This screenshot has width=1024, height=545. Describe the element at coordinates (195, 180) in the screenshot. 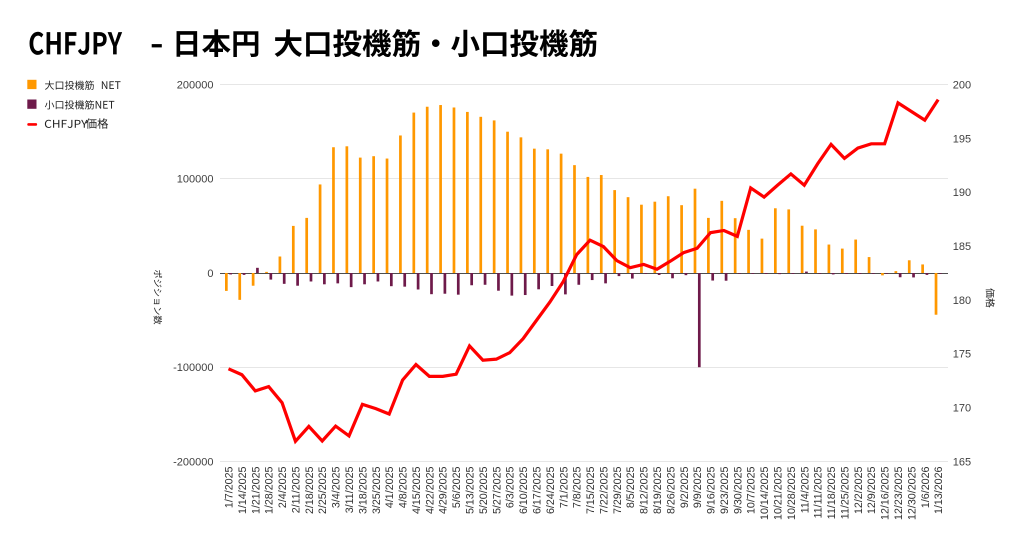

I see `svg-text: 100000` at that location.